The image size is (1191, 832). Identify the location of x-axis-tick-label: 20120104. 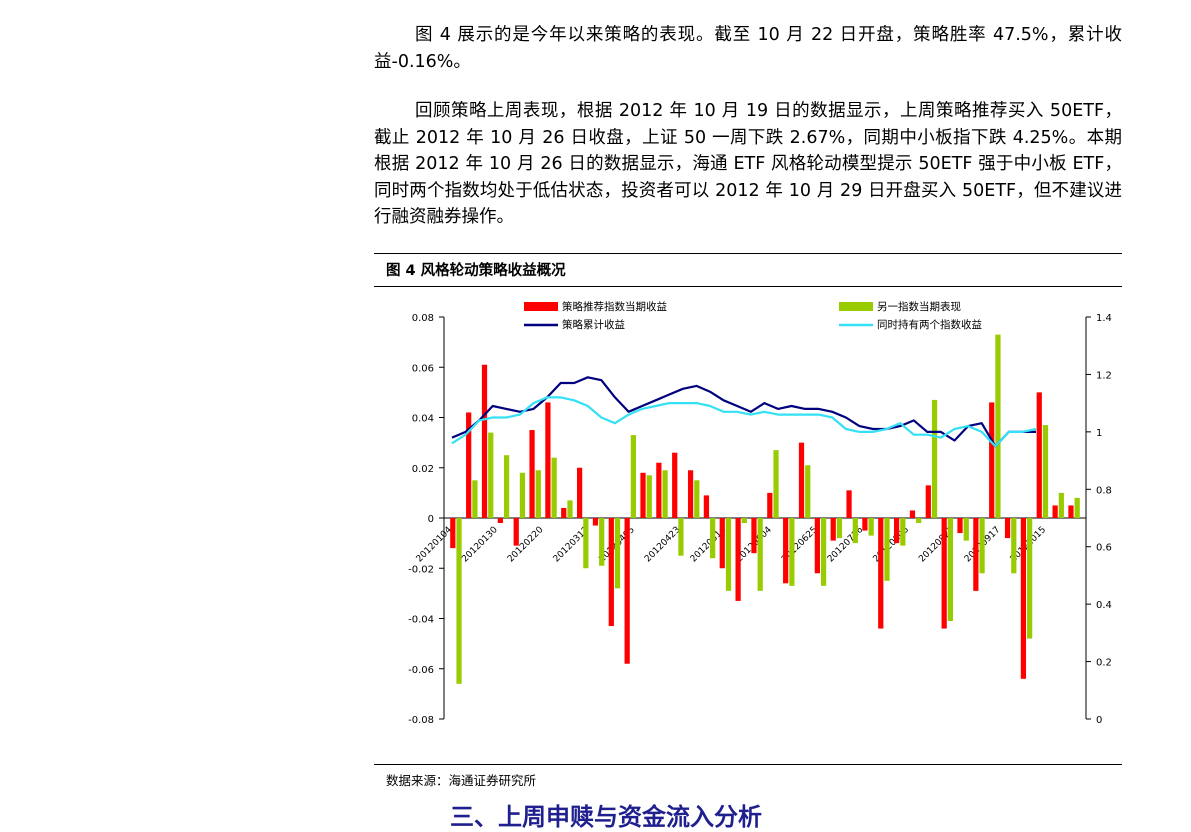
(435, 545).